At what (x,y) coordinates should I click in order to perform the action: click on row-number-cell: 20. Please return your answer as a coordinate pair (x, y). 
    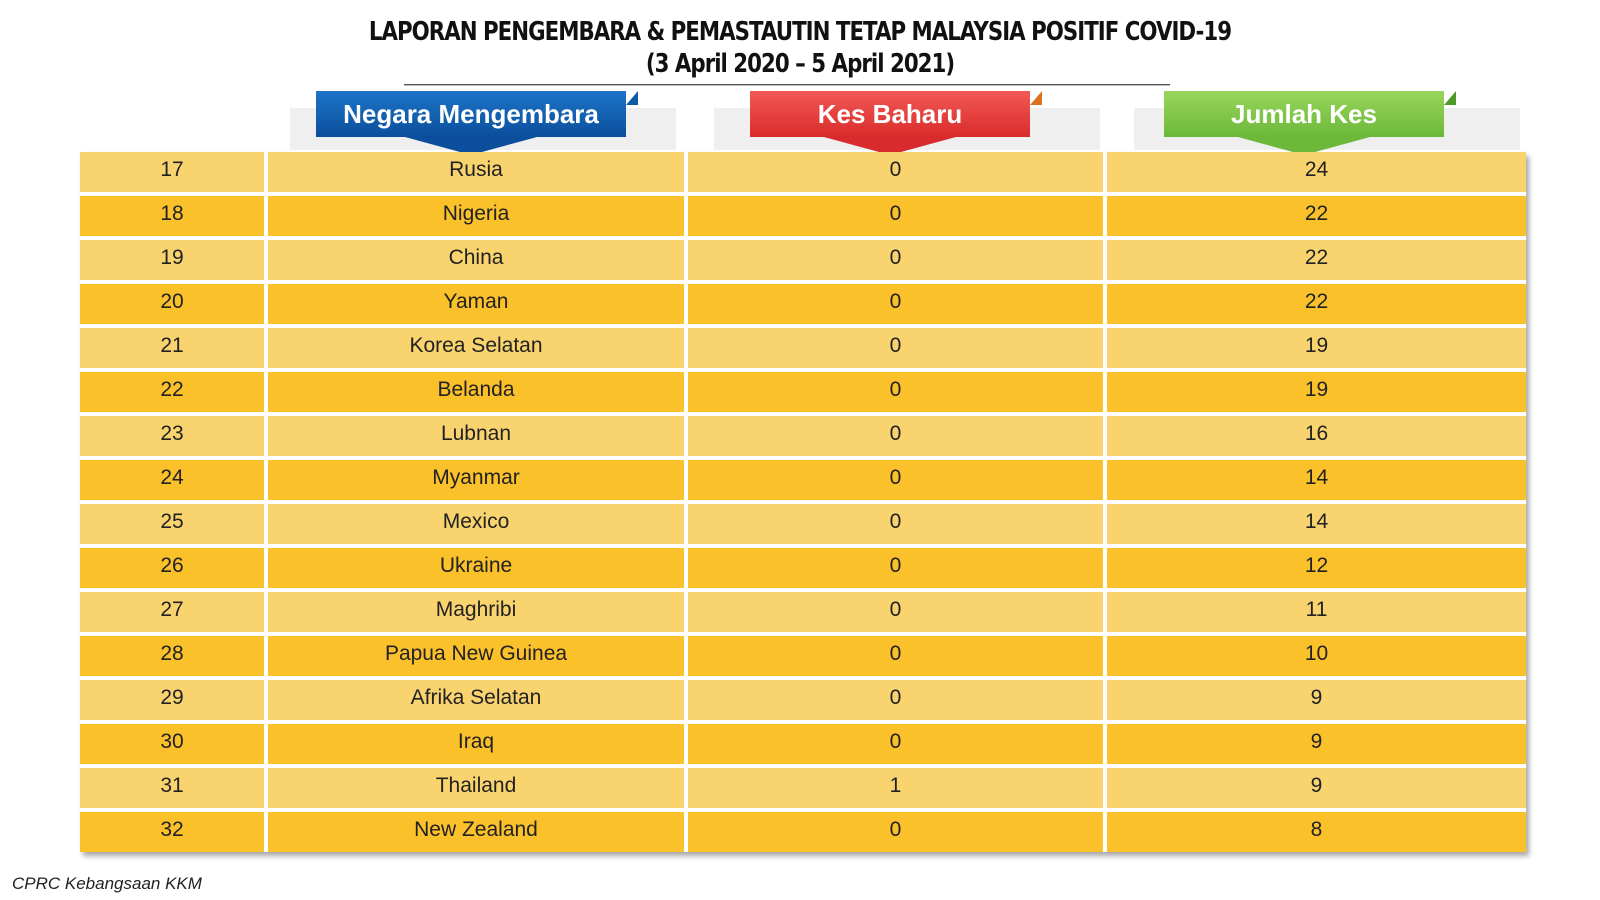
    Looking at the image, I should click on (174, 304).